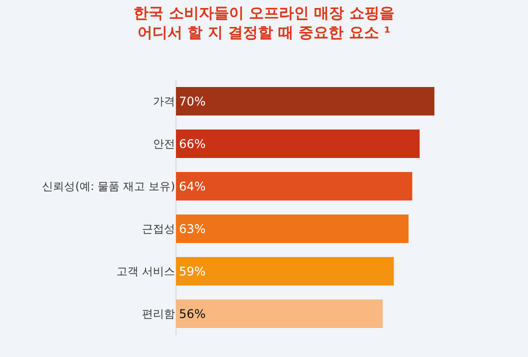 The image size is (528, 357). Describe the element at coordinates (192, 143) in the screenshot. I see `data-label: 66%` at that location.